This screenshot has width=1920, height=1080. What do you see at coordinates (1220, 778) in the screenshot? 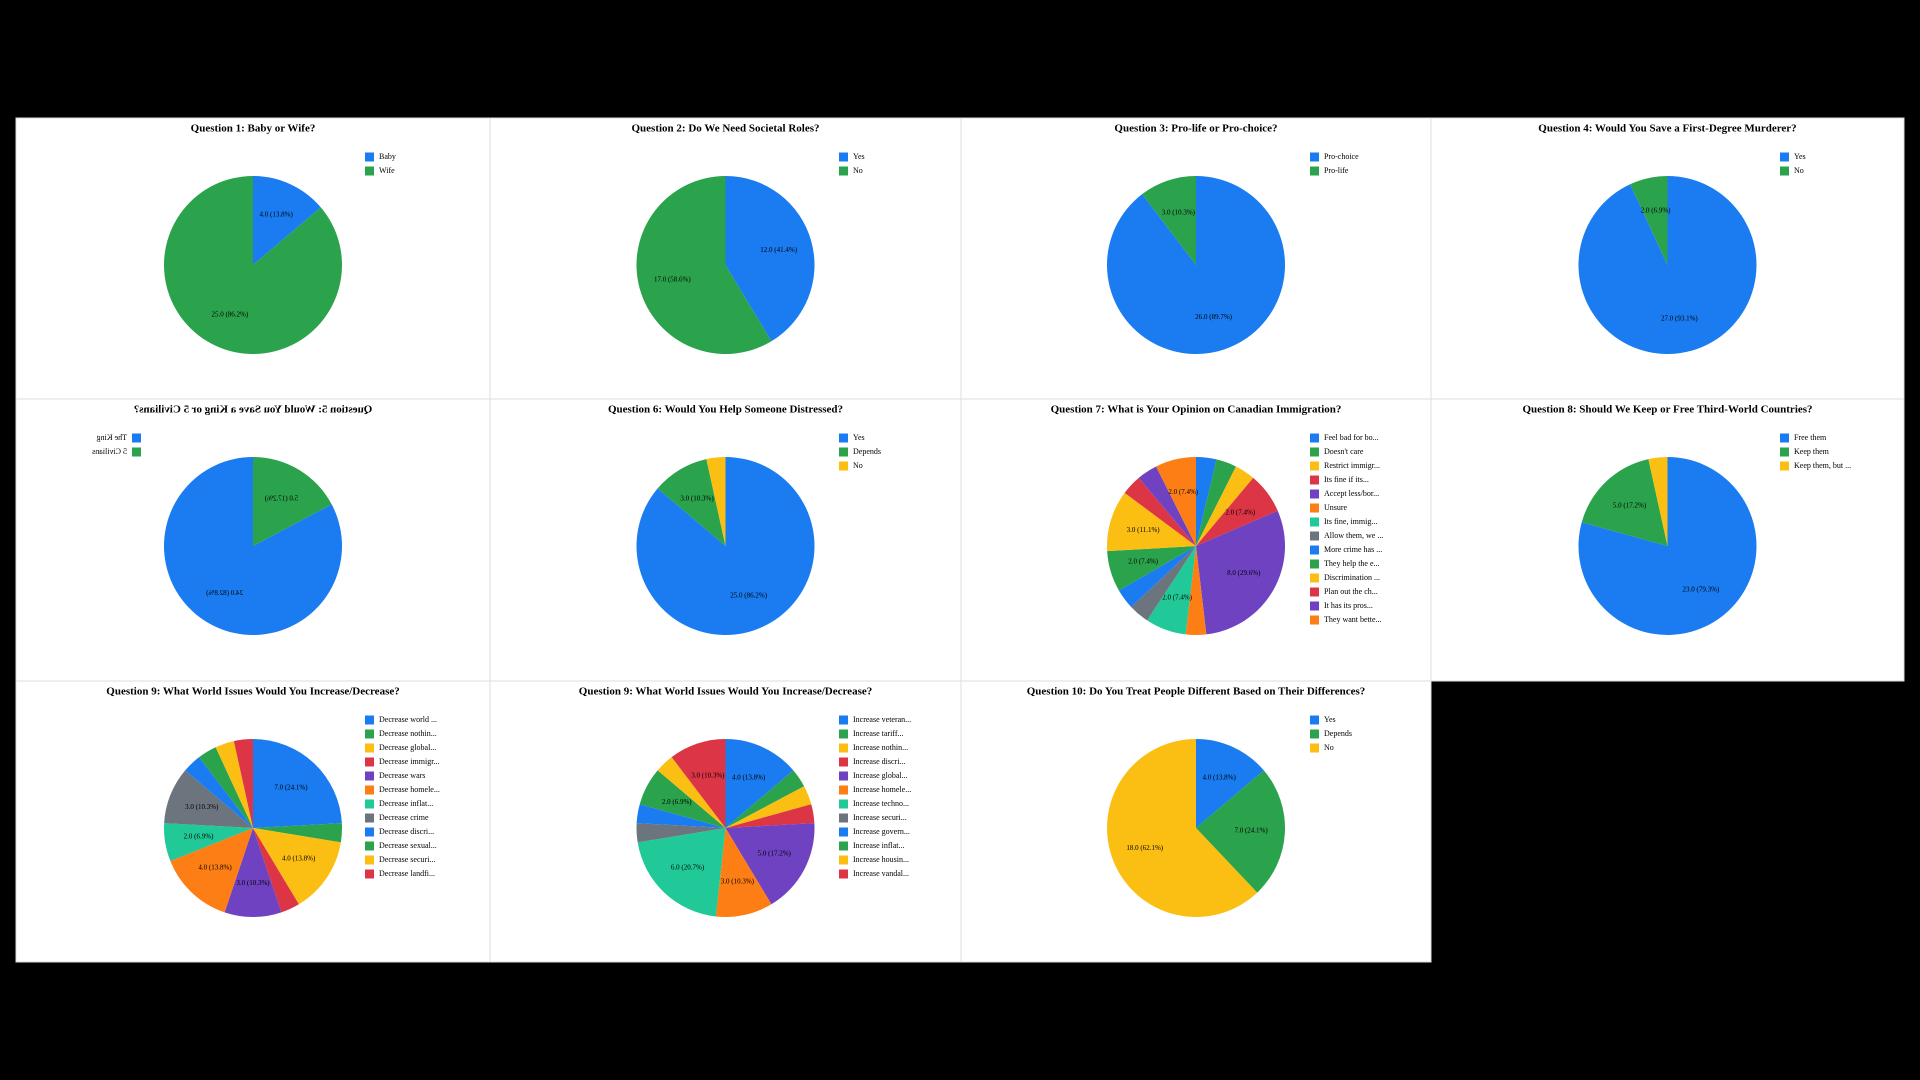
I see `slice-label: 4.0 (13.8%)` at bounding box center [1220, 778].